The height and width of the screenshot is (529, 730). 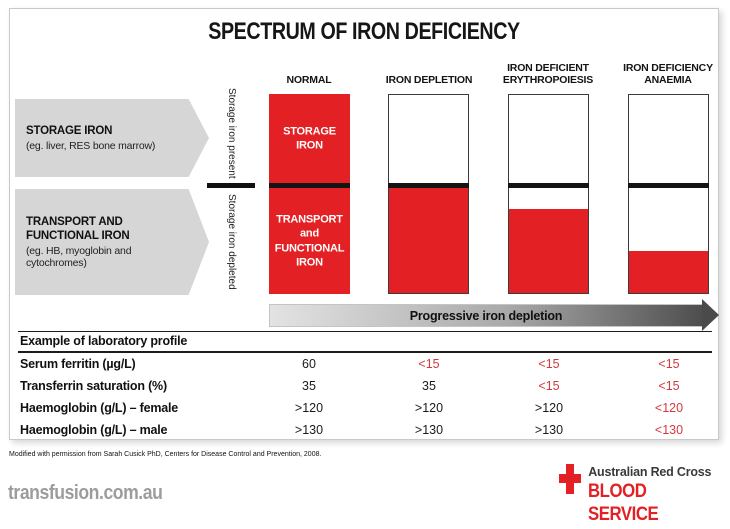 What do you see at coordinates (669, 430) in the screenshot?
I see `table-value: <130` at bounding box center [669, 430].